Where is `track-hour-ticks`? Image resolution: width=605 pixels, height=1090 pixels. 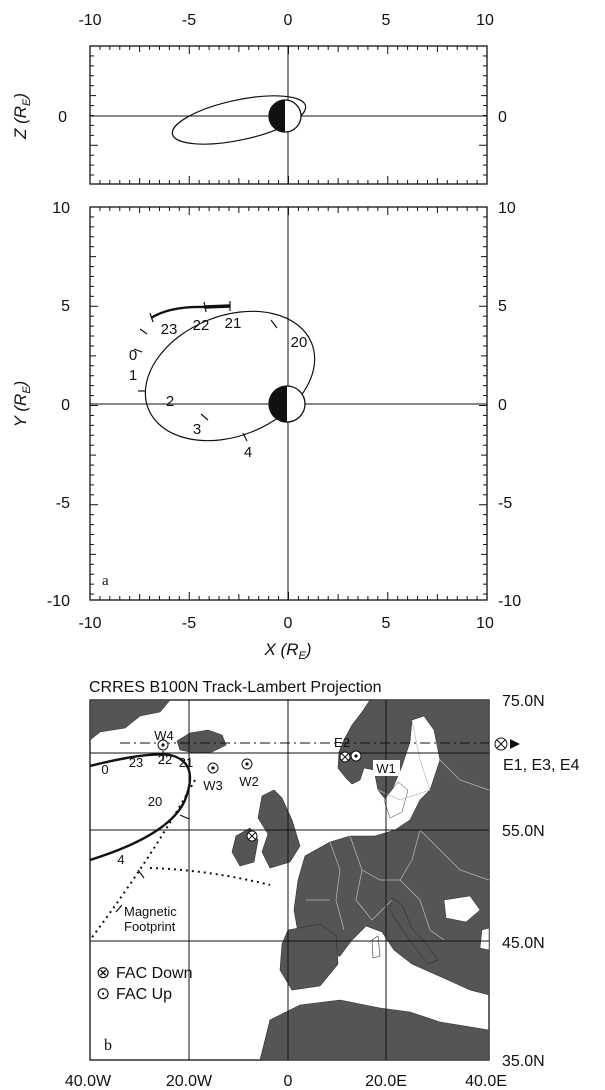
track-hour-ticks is located at coordinates (152, 832).